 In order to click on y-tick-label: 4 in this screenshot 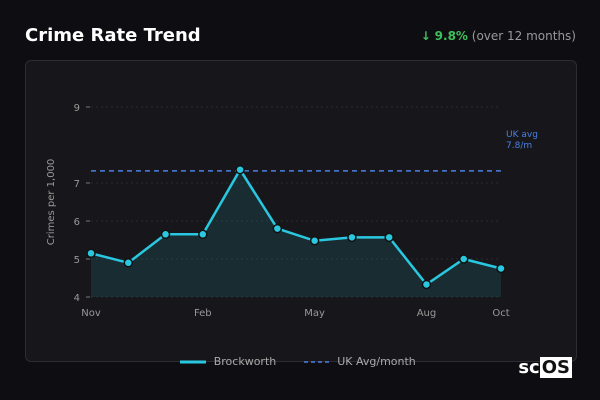, I will do `click(77, 298)`.